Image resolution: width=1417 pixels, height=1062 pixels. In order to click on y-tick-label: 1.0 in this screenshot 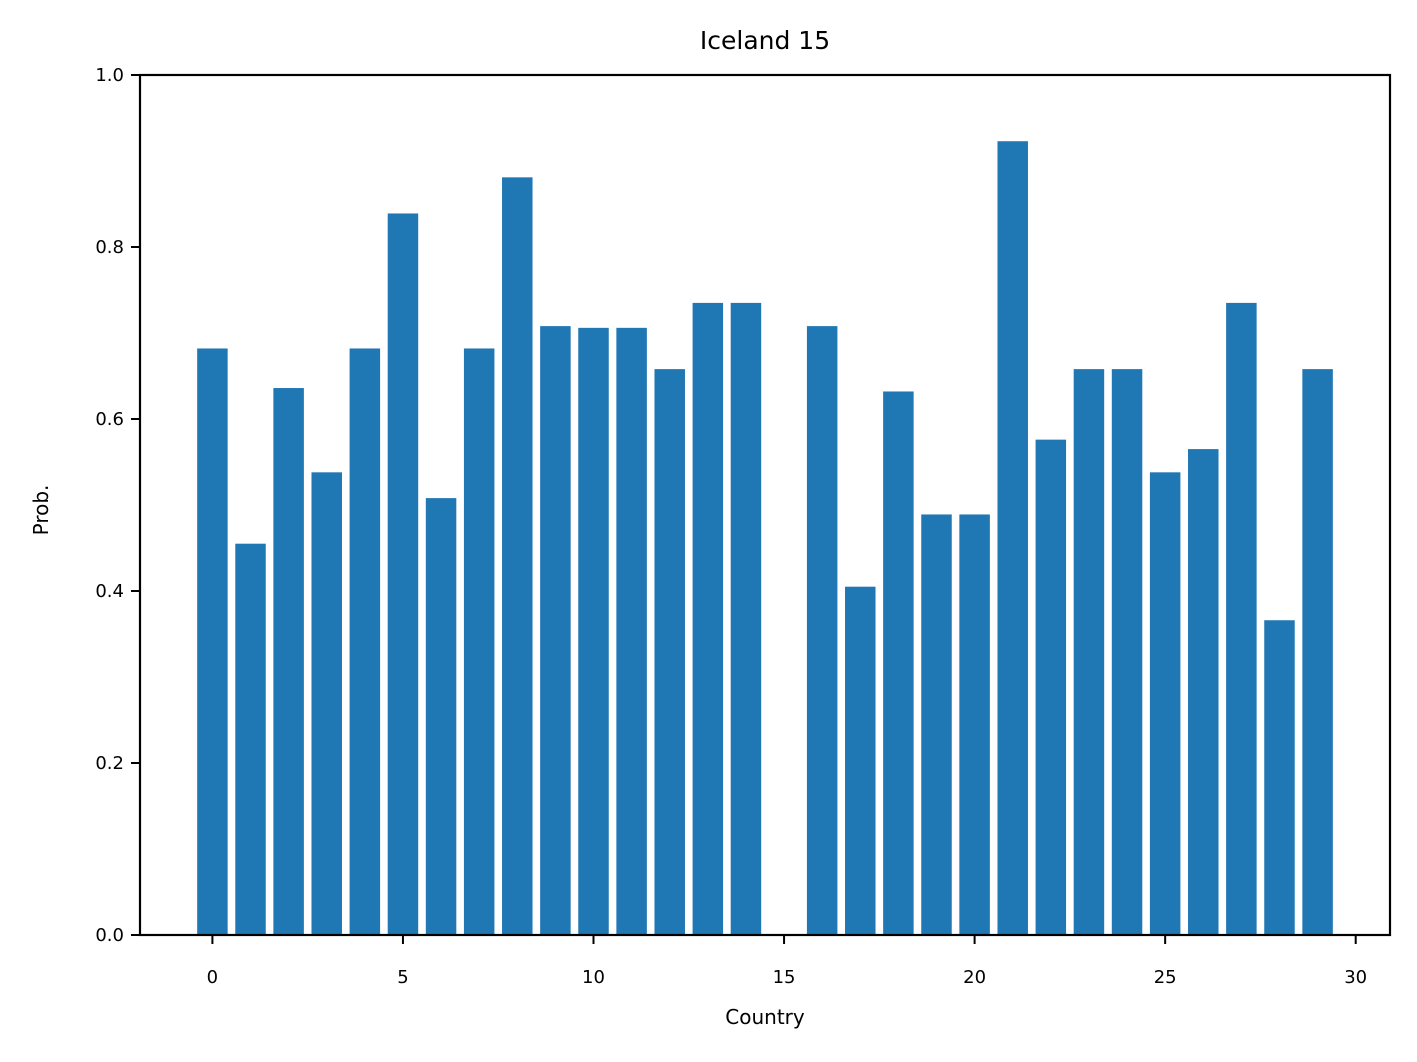, I will do `click(109, 75)`.